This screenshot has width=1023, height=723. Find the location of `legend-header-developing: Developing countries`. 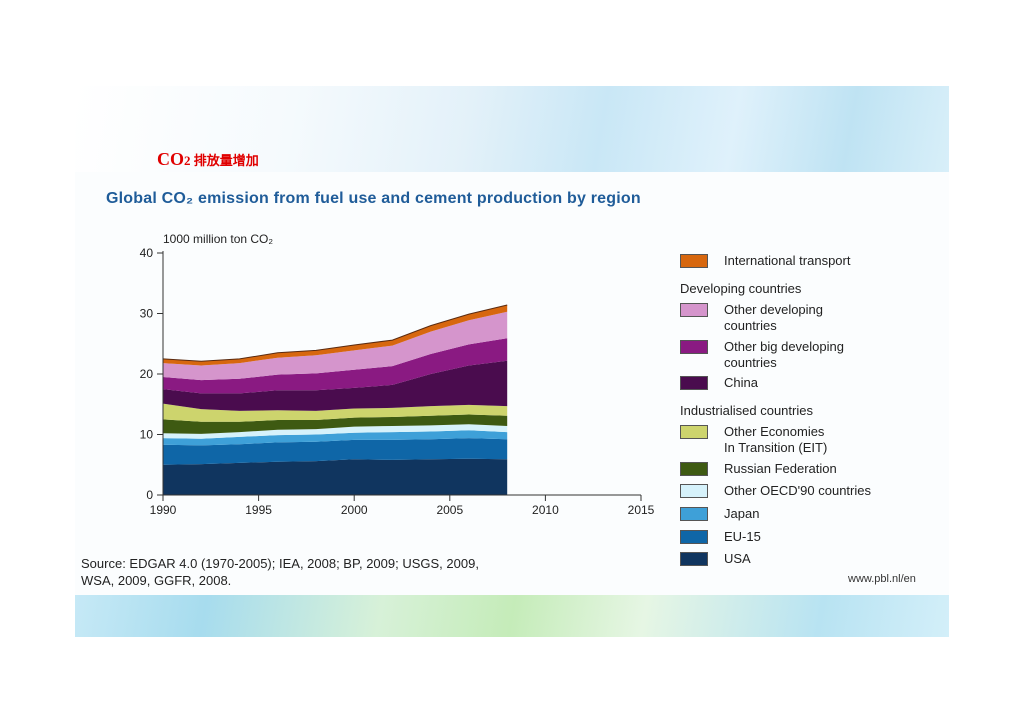

legend-header-developing: Developing countries is located at coordinates (741, 288).